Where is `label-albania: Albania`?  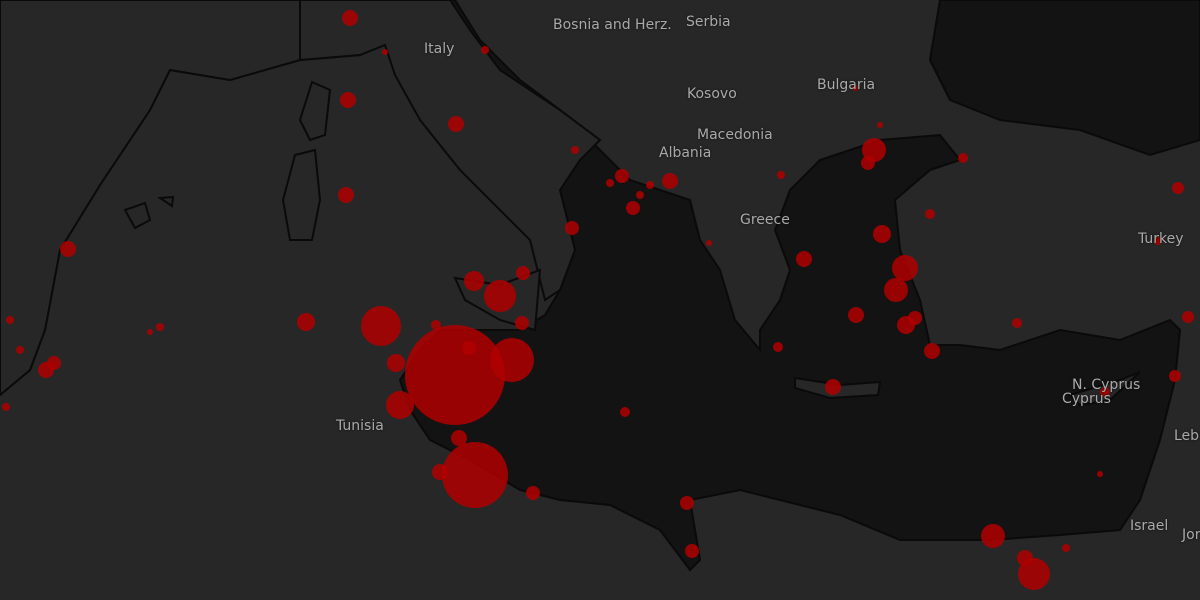 label-albania: Albania is located at coordinates (685, 153).